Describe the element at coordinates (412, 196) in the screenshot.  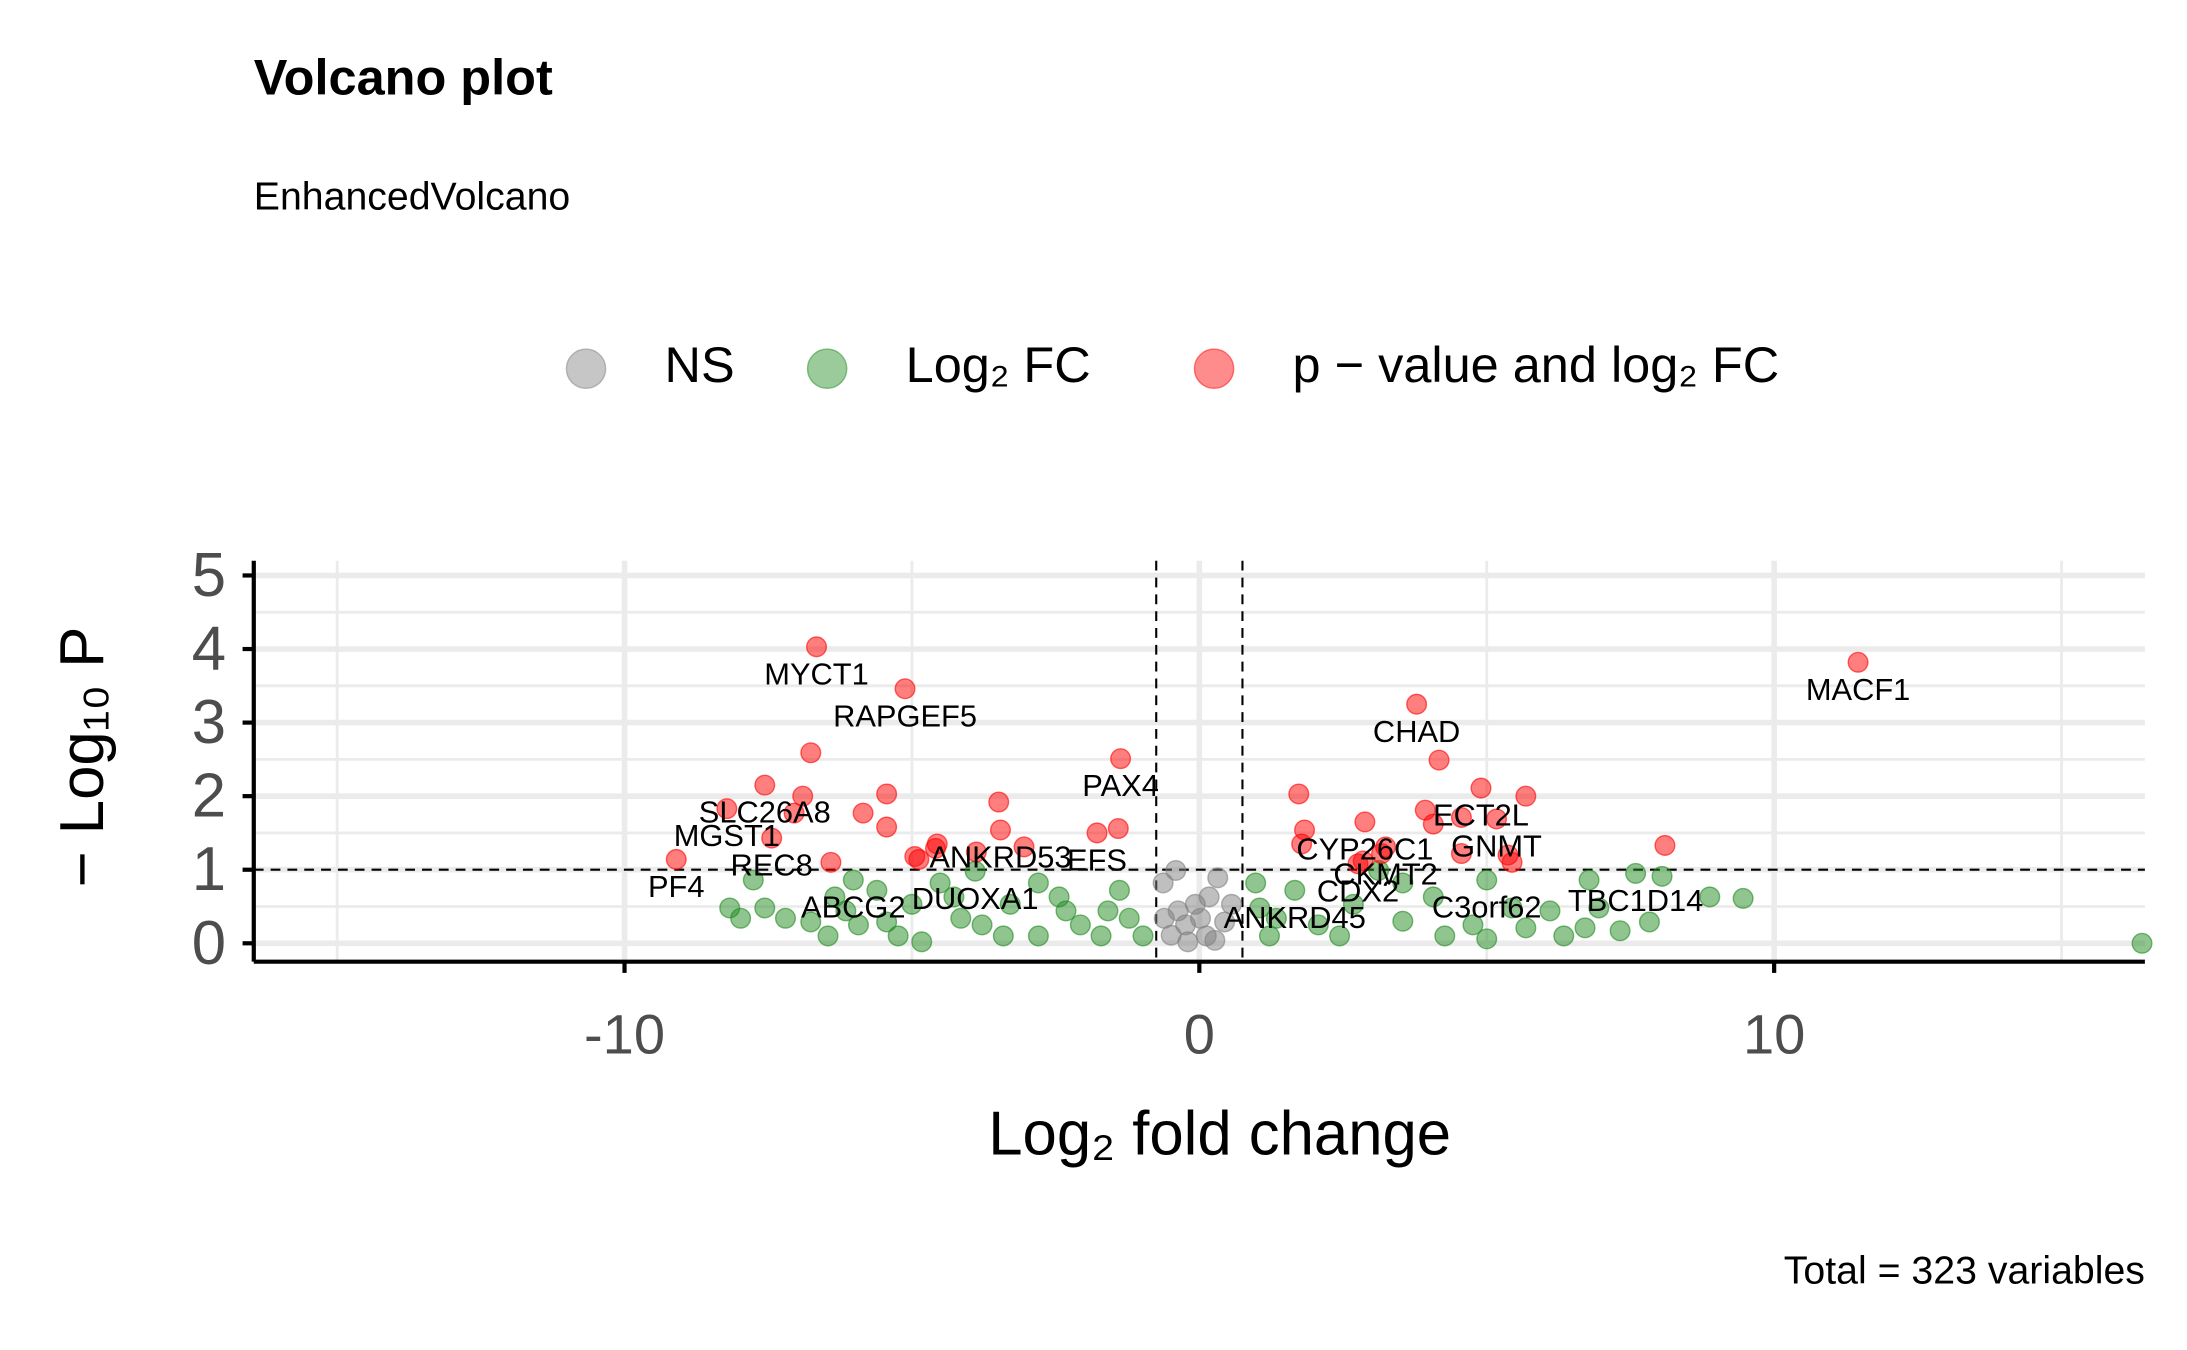
I see `chart-subtitle: EnhancedVolcano` at that location.